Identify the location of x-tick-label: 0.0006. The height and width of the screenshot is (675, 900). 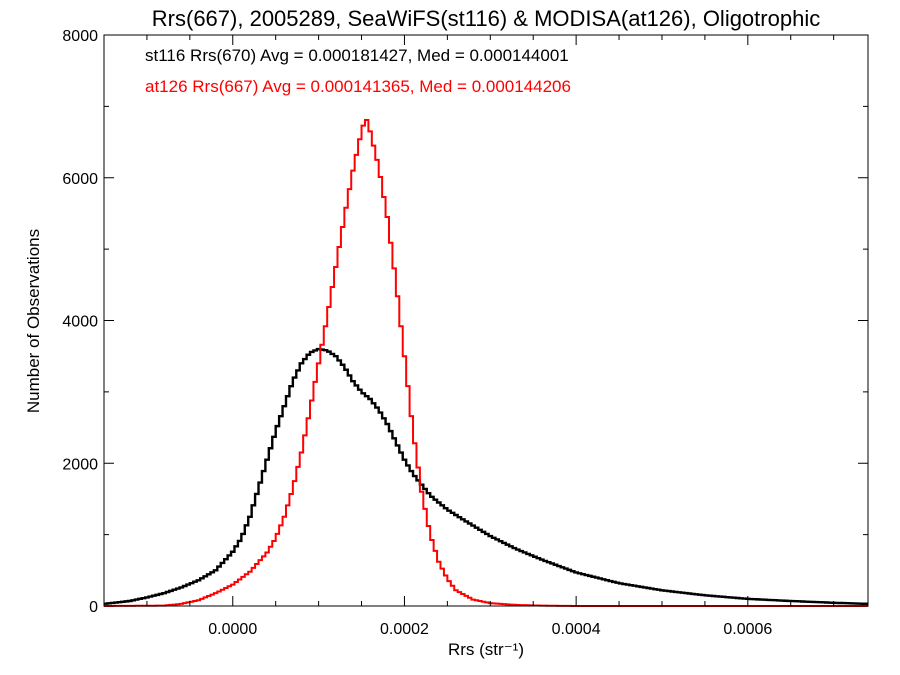
(747, 629).